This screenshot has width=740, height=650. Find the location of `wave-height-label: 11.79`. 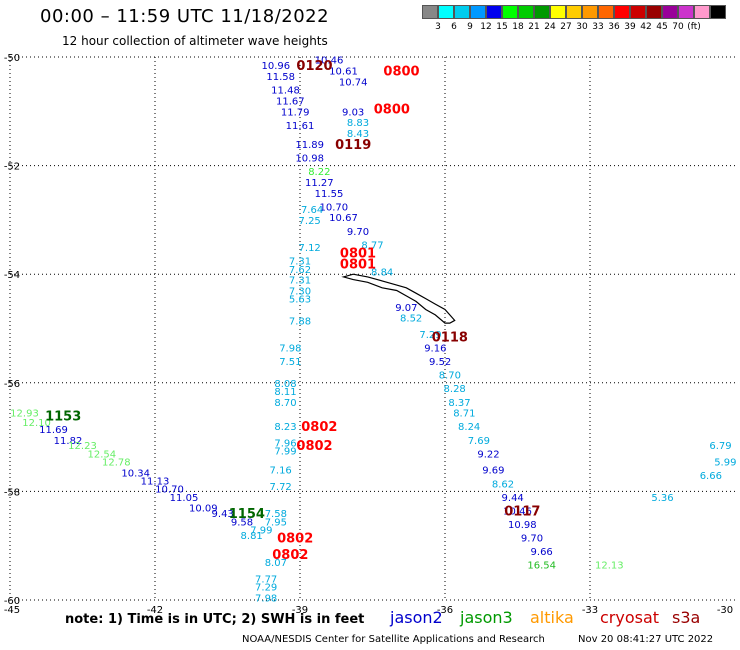

wave-height-label: 11.79 is located at coordinates (295, 112).